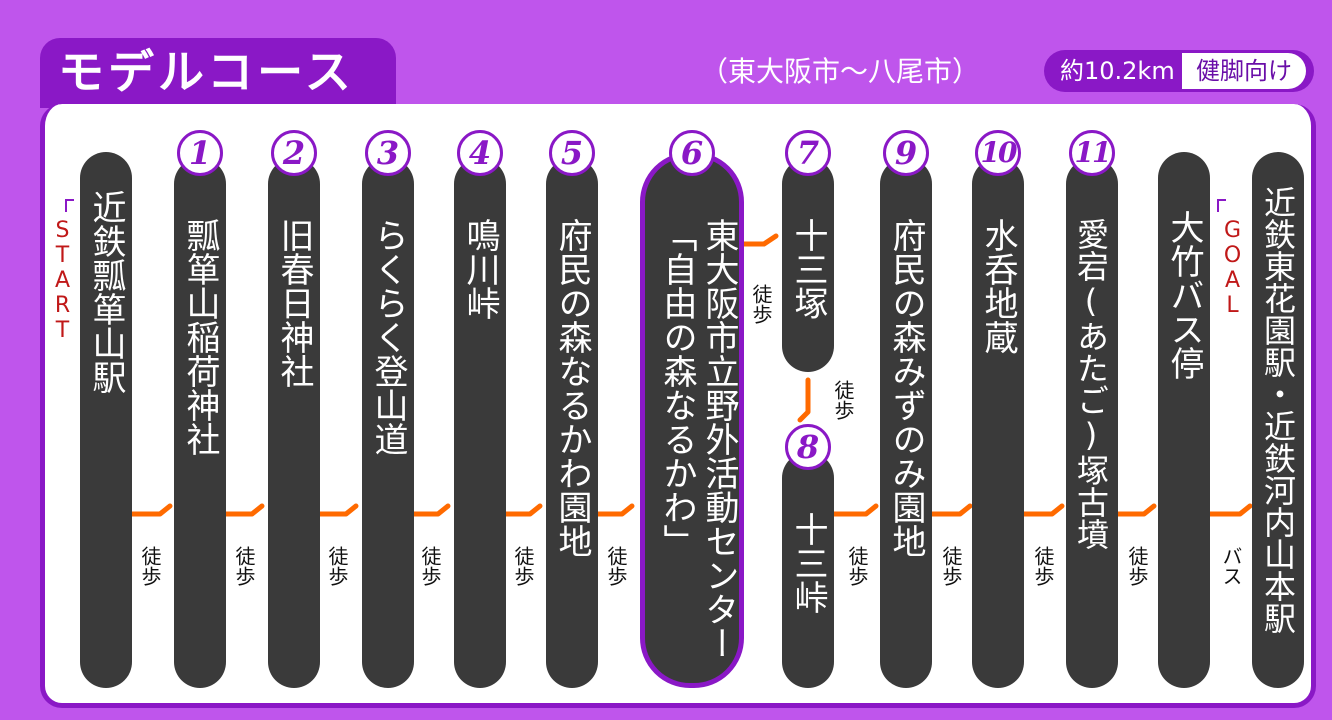  What do you see at coordinates (1184, 295) in the screenshot?
I see `stop-label: 大竹バス停` at bounding box center [1184, 295].